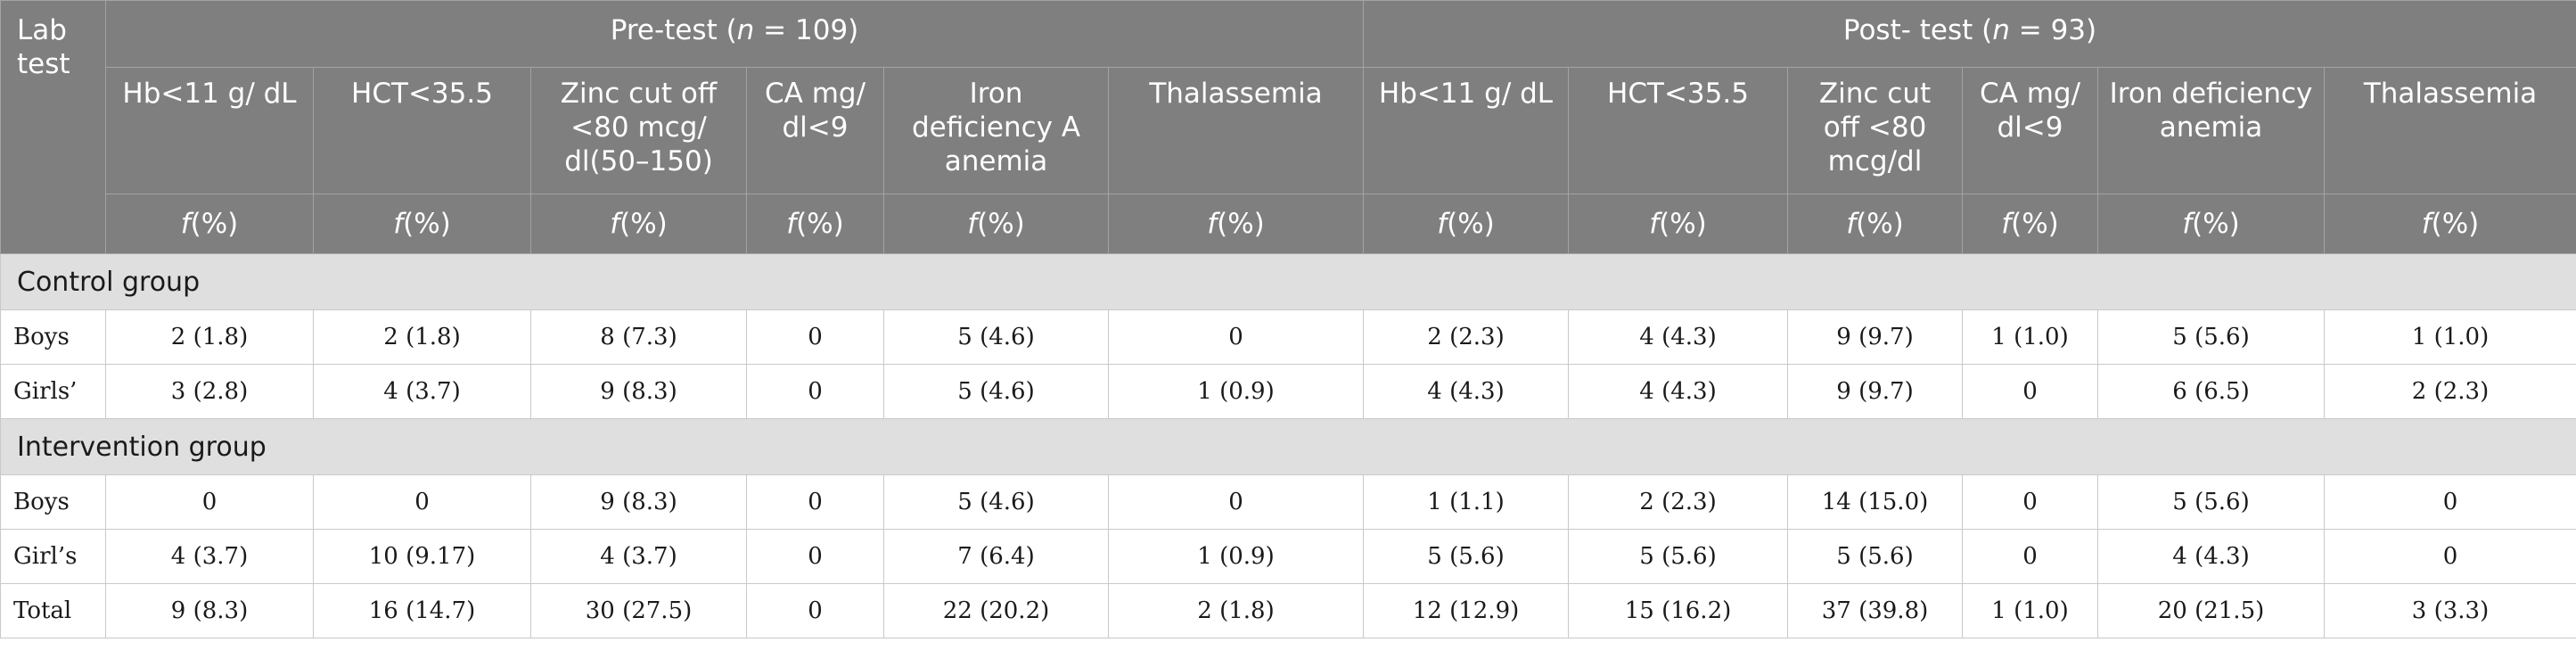 This screenshot has height=667, width=2576. Describe the element at coordinates (996, 610) in the screenshot. I see `table-cell: 22 (20.2)` at that location.